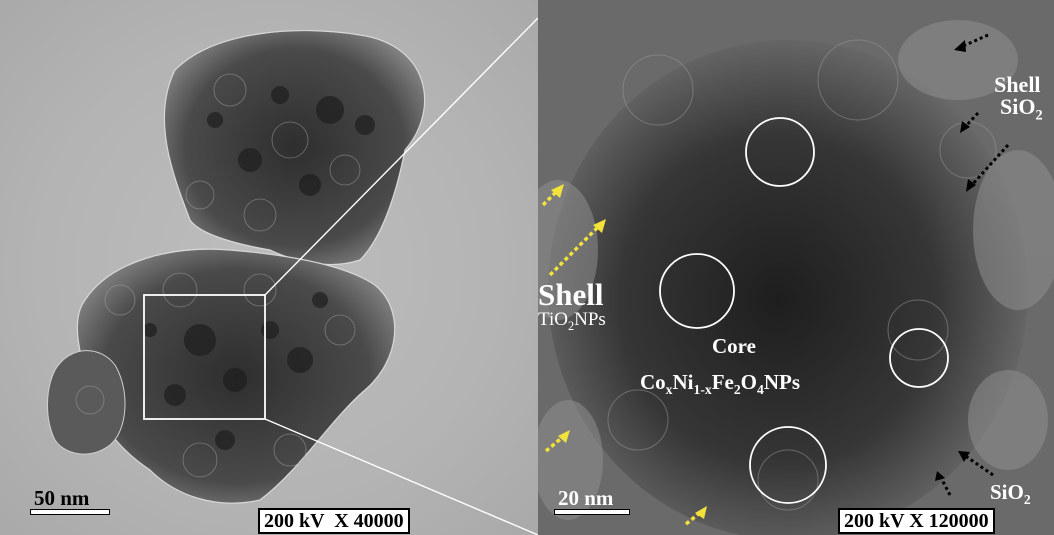 The height and width of the screenshot is (535, 1054). What do you see at coordinates (683, 382) in the screenshot?
I see `core-formula-ni: Ni` at bounding box center [683, 382].